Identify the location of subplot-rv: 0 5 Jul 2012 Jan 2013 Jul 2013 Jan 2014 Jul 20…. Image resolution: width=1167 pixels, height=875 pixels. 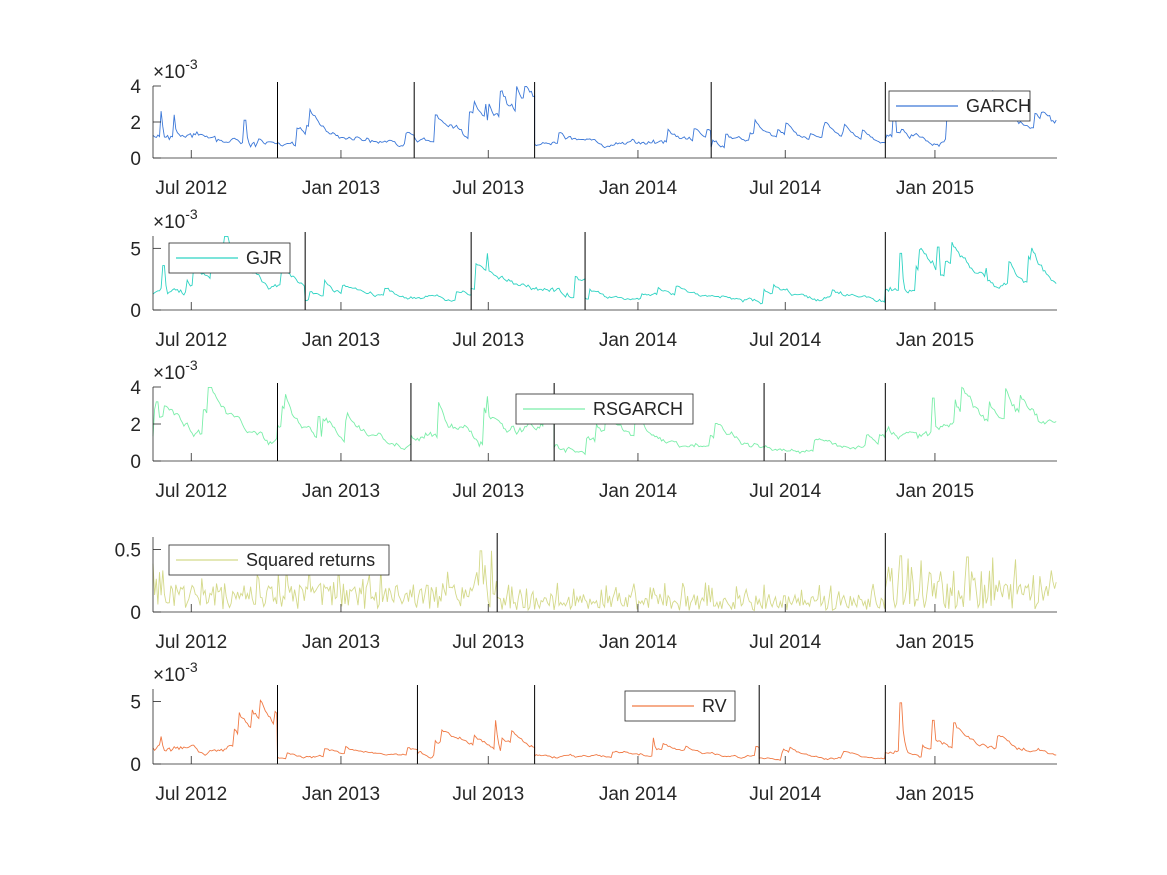
(593, 732).